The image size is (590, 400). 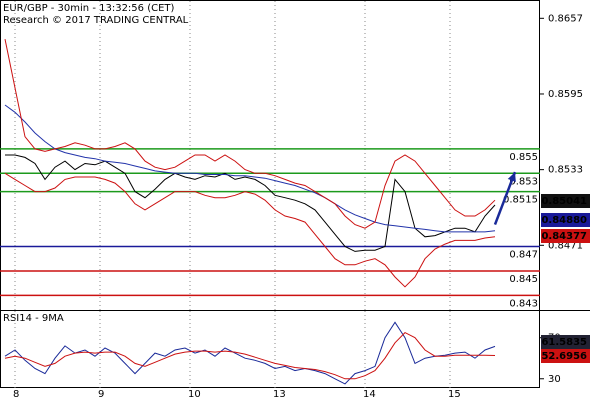 What do you see at coordinates (520, 200) in the screenshot?
I see `level-label: 0.8515` at bounding box center [520, 200].